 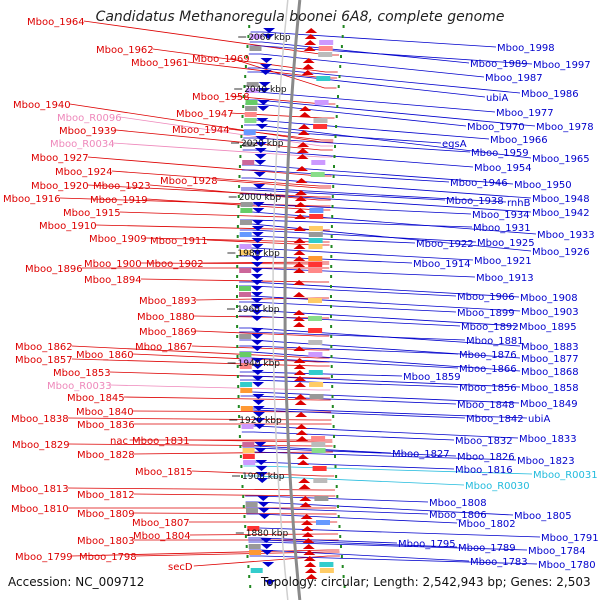 I want to click on scale-label: 2060 kbp, so click(x=269, y=38).